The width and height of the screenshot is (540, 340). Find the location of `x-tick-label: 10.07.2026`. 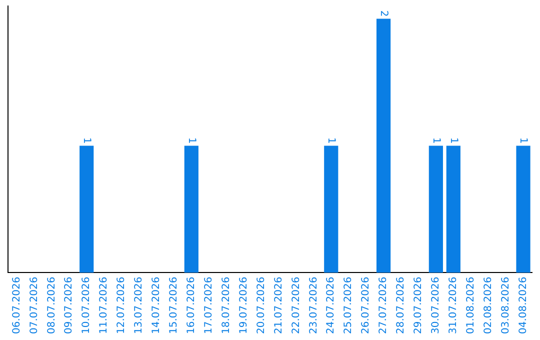

x-tick-label: 10.07.2026 is located at coordinates (86, 305).